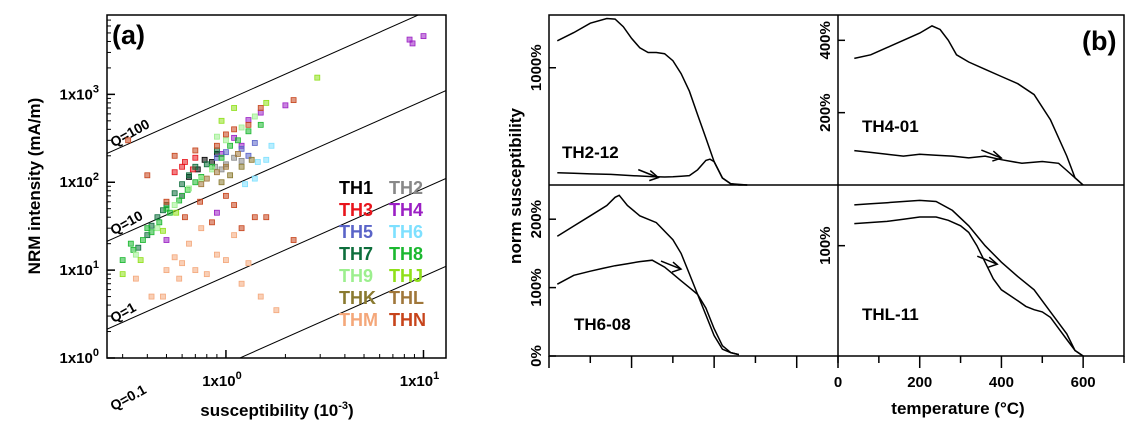 This screenshot has width=1131, height=423. I want to click on x-tick-label: 0, so click(838, 382).